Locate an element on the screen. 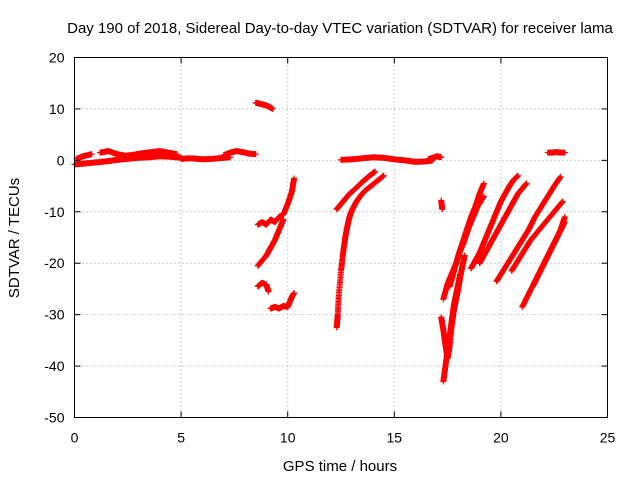  x-axis-label: GPS time / hours is located at coordinates (340, 466).